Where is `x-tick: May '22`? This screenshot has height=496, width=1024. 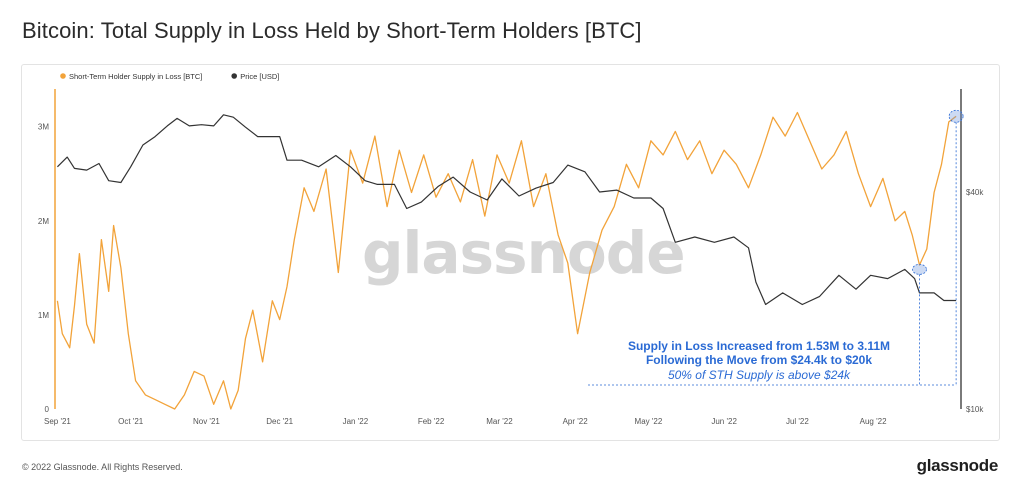
x-tick: May '22 is located at coordinates (649, 421).